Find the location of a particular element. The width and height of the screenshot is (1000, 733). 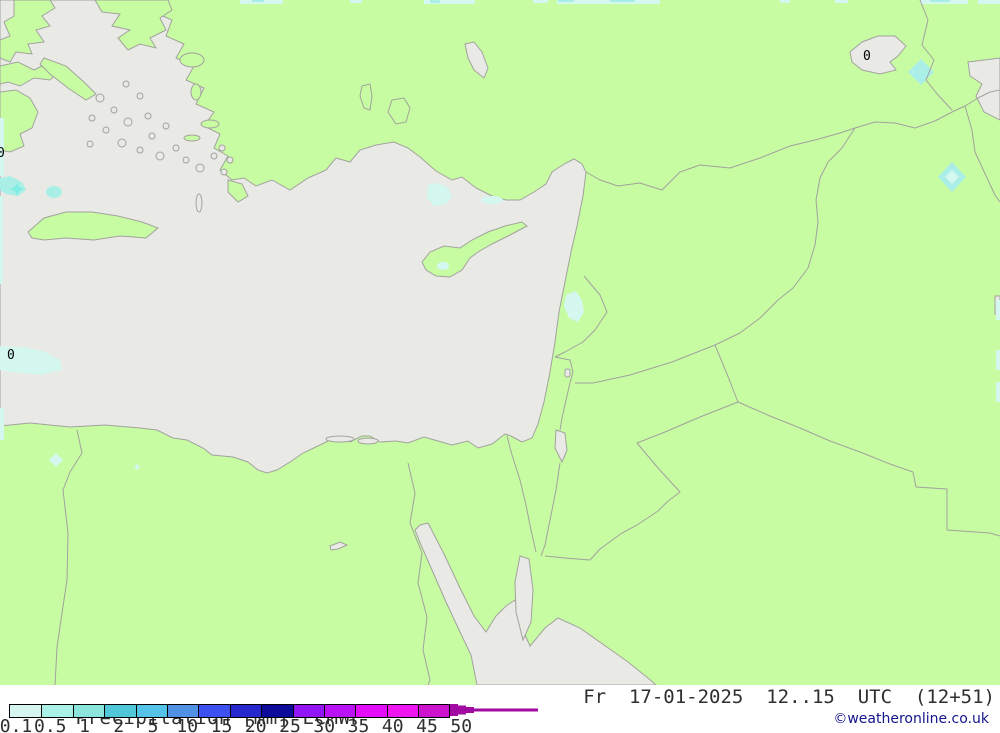

lake-van is located at coordinates (878, 55).